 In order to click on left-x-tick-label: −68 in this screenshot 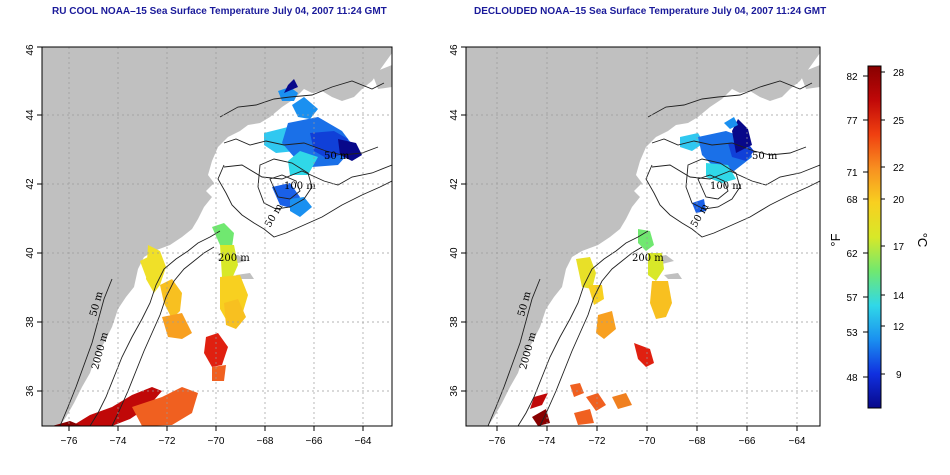, I will do `click(265, 441)`.